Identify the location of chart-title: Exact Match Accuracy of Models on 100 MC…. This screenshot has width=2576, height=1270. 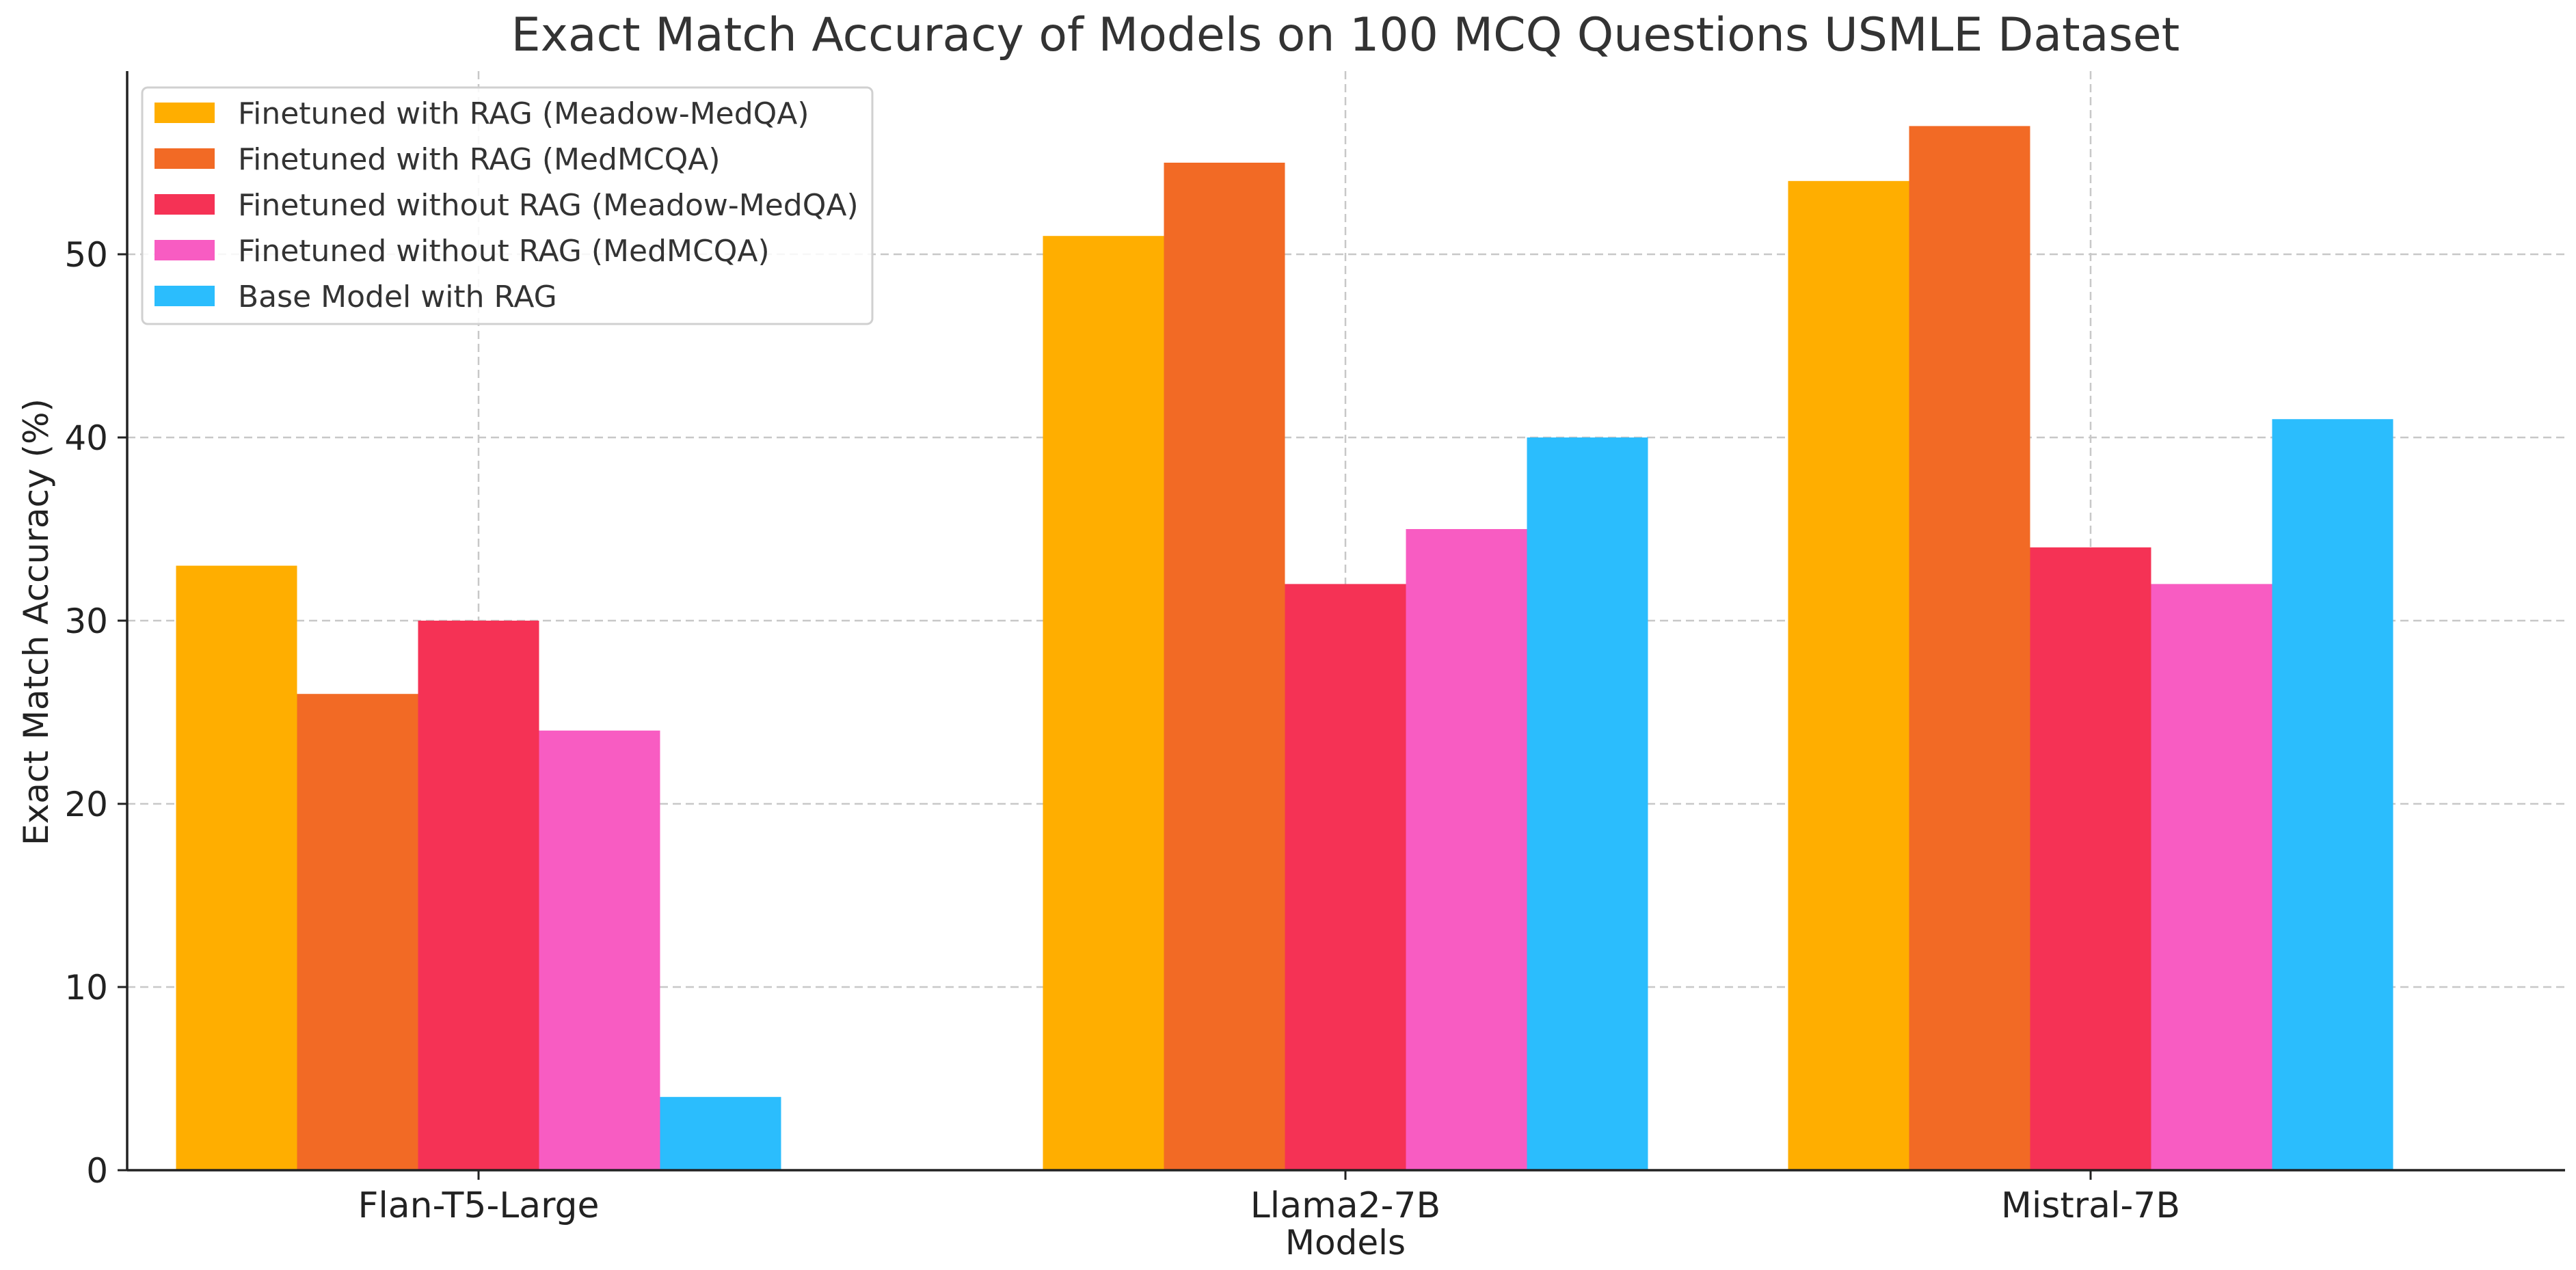
(1345, 35).